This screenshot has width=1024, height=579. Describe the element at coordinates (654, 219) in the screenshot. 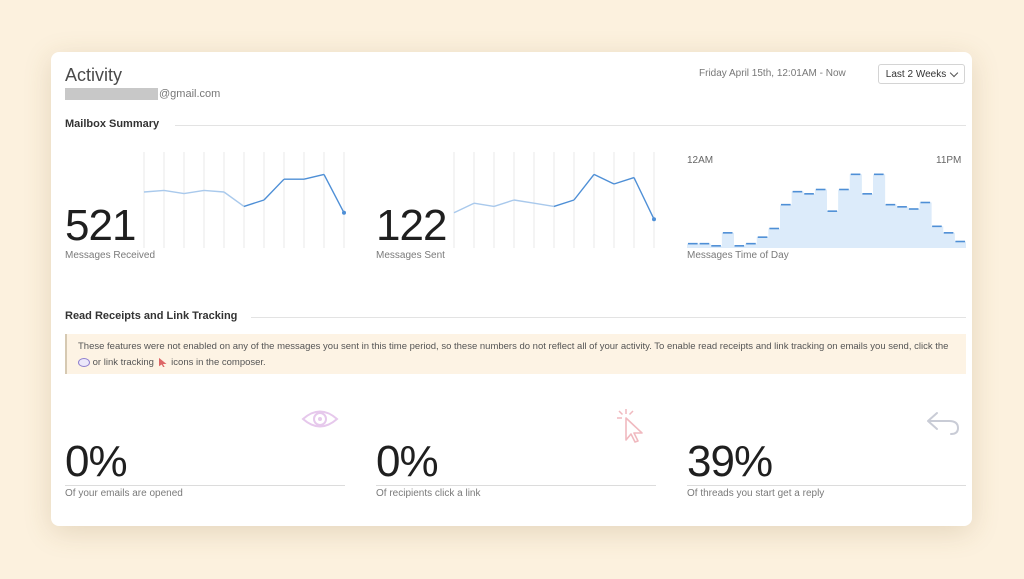

I see `sent-end-point` at that location.